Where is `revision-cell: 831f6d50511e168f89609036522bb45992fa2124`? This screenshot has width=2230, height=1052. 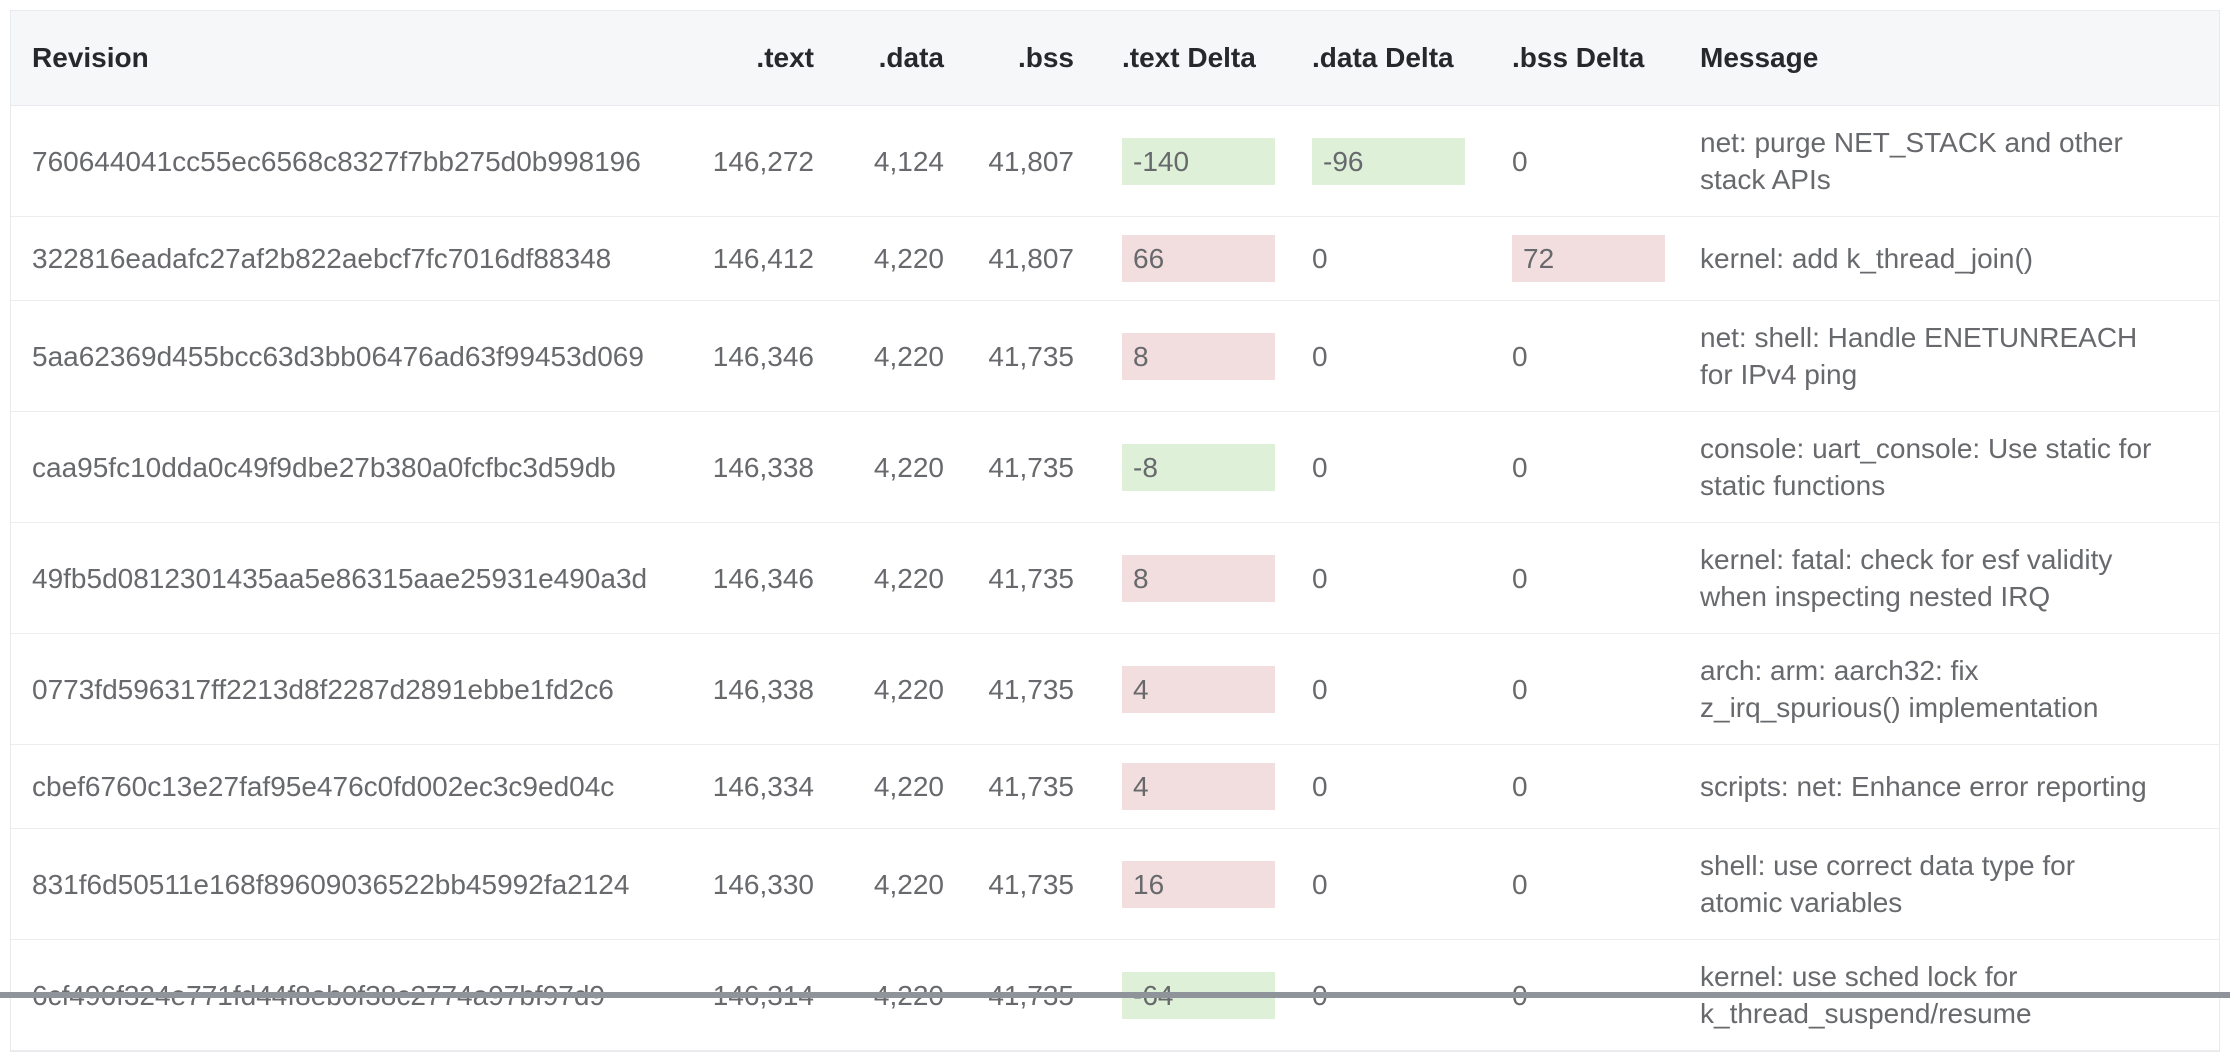 revision-cell: 831f6d50511e168f89609036522bb45992fa2124 is located at coordinates (356, 884).